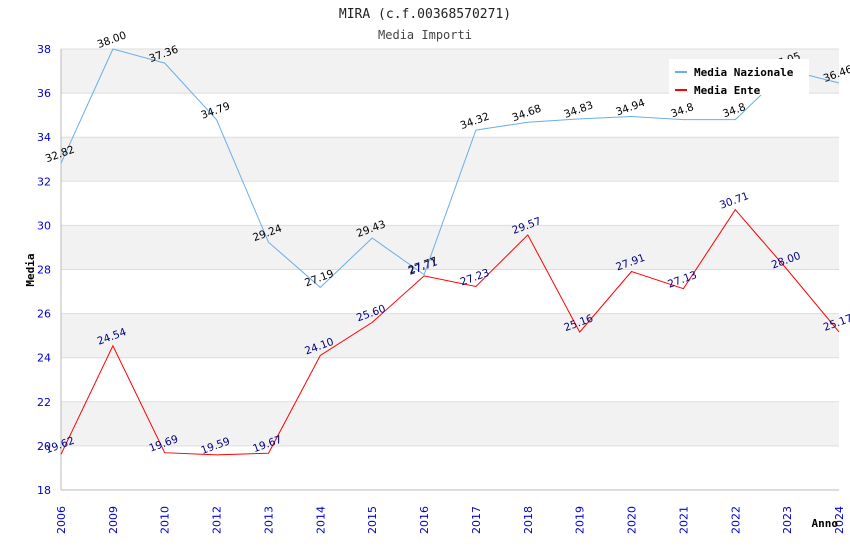 The image size is (850, 555). I want to click on x-tick-label: 2010, so click(165, 520).